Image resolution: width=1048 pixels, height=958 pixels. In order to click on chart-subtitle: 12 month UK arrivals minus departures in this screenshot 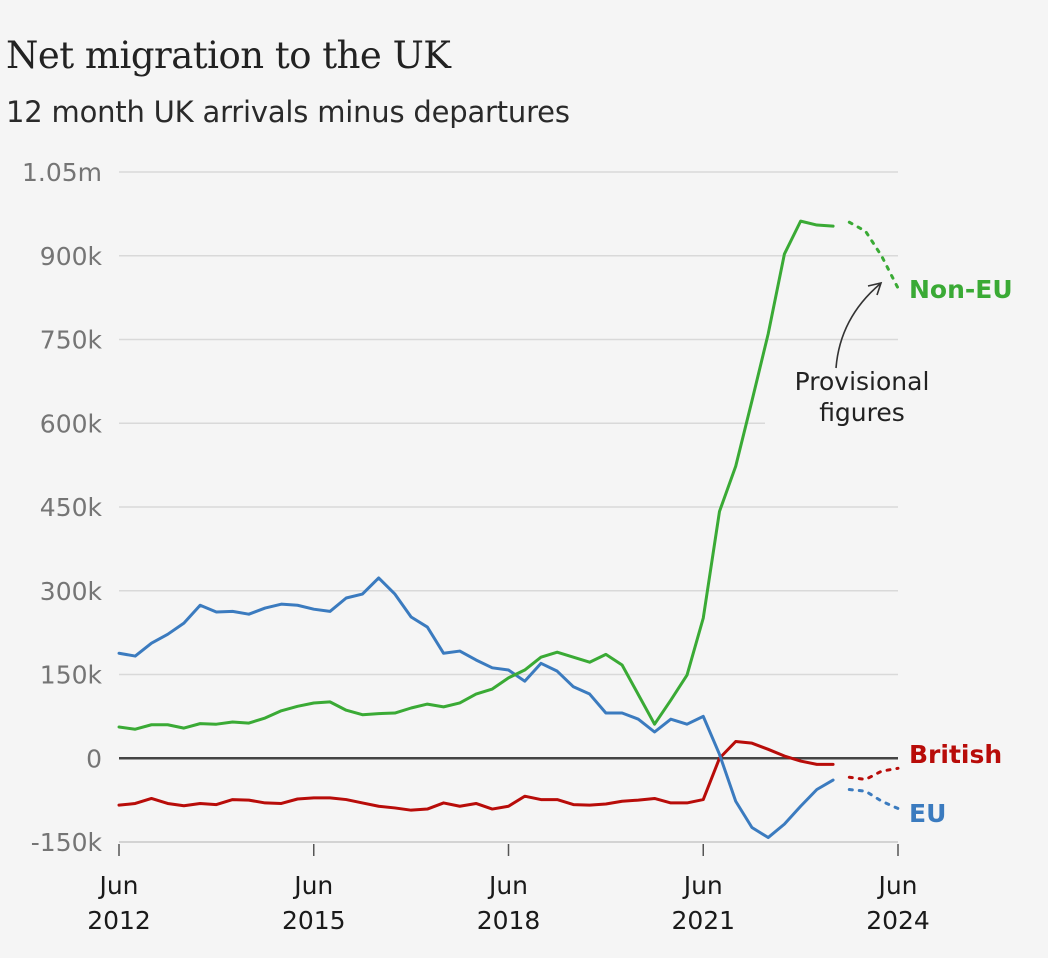, I will do `click(288, 112)`.